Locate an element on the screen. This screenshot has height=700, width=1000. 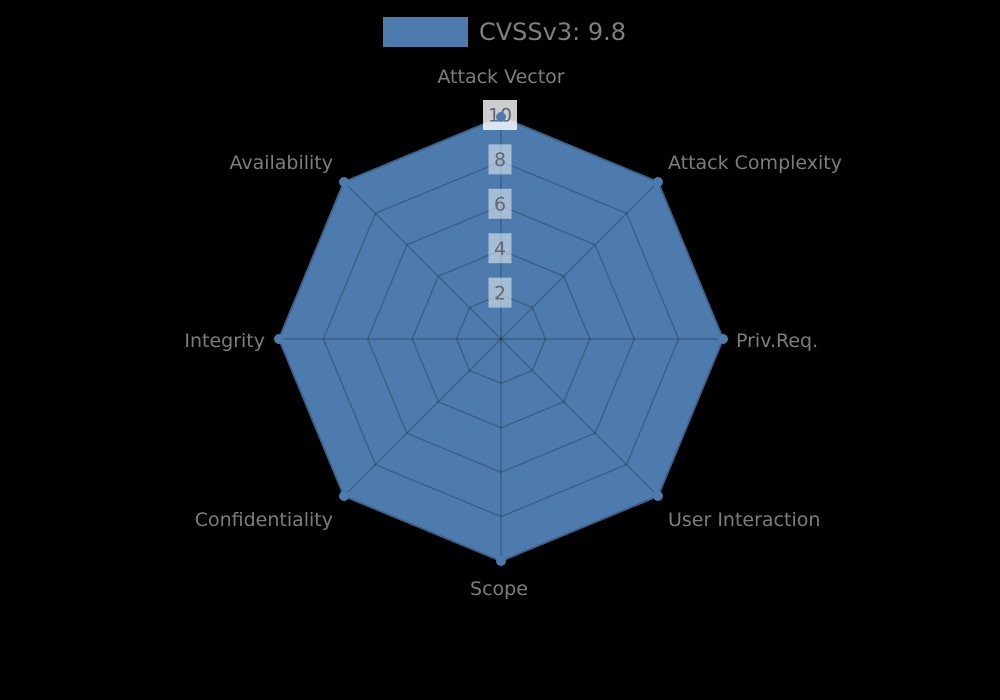
legend: CVSSv3: 9.8 is located at coordinates (504, 32).